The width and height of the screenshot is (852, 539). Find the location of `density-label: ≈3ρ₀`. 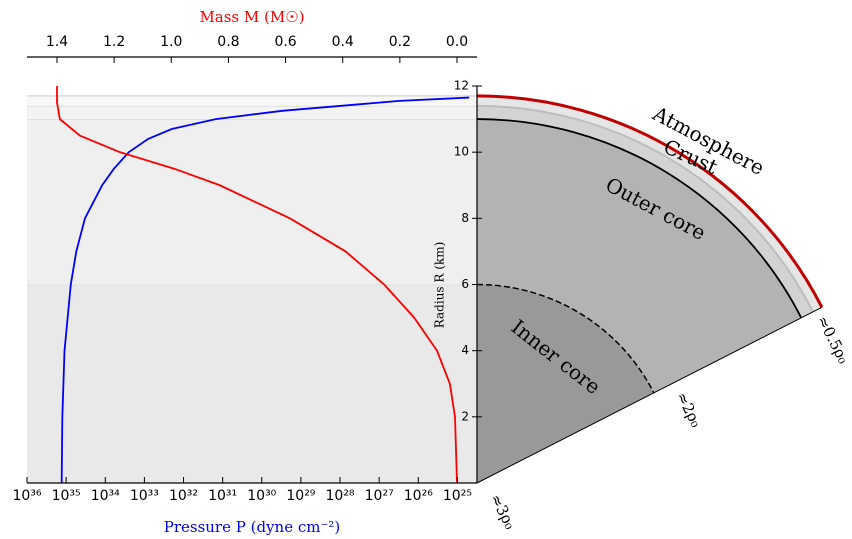

density-label: ≈3ρ₀ is located at coordinates (502, 511).